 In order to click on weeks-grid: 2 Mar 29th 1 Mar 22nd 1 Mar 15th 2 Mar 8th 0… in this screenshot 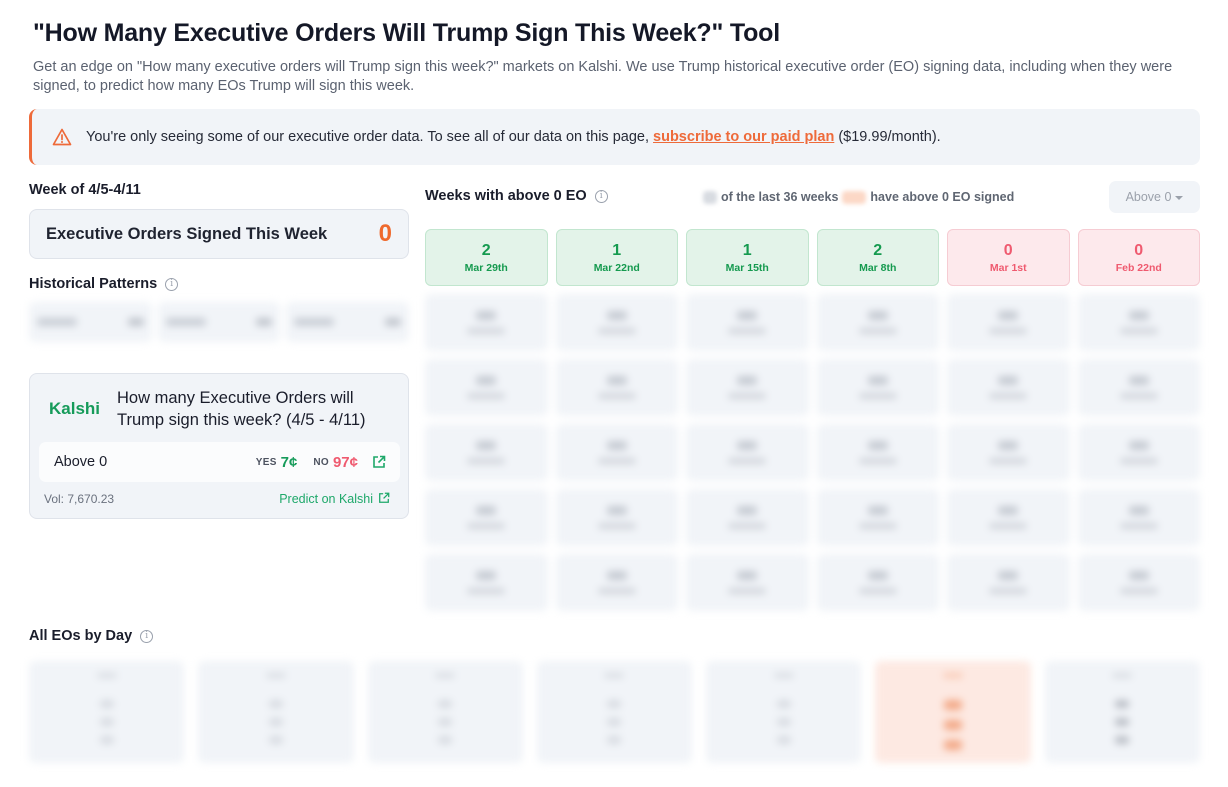, I will do `click(812, 257)`.